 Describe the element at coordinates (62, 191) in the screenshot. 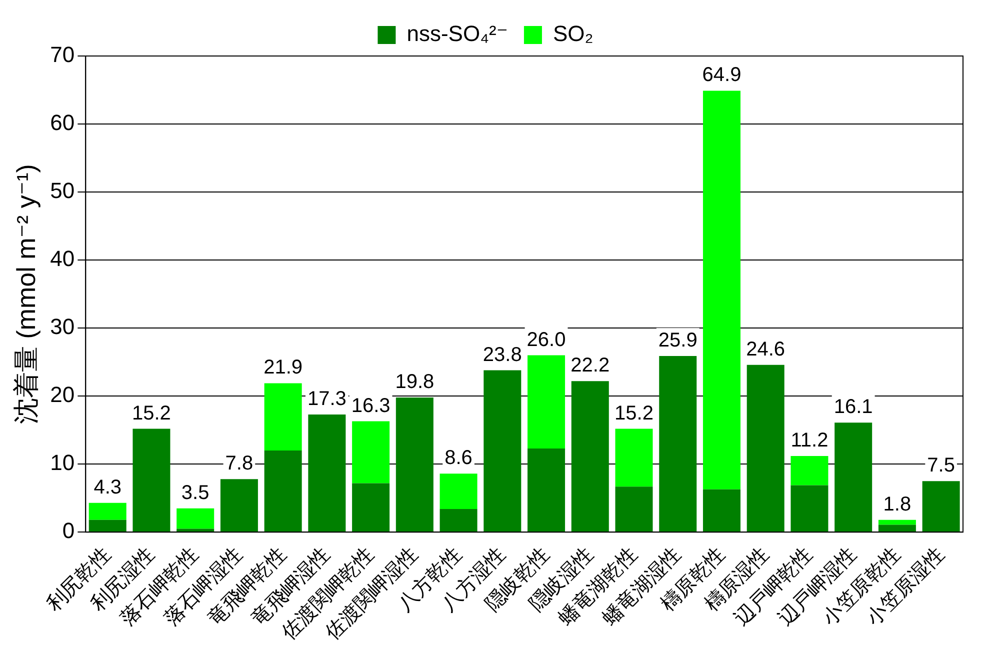

I see `y-tick-label: 50` at that location.